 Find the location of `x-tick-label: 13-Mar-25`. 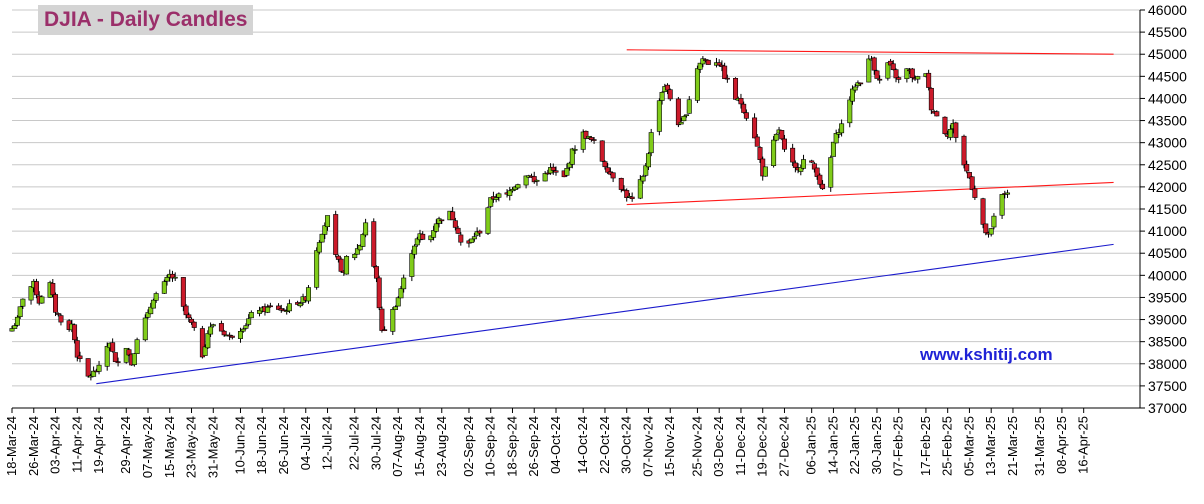

x-tick-label: 13-Mar-25 is located at coordinates (990, 446).